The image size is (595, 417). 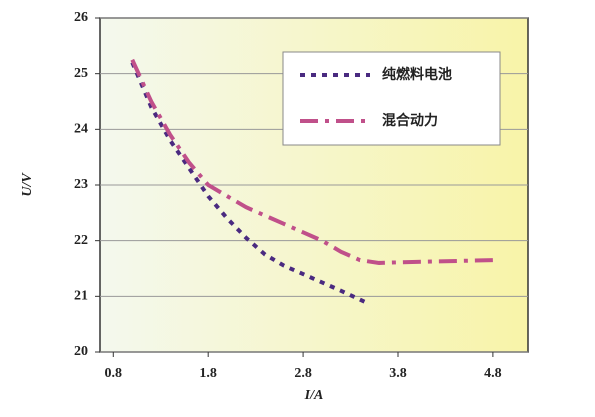 What do you see at coordinates (493, 373) in the screenshot?
I see `x-tick-label: 4.8` at bounding box center [493, 373].